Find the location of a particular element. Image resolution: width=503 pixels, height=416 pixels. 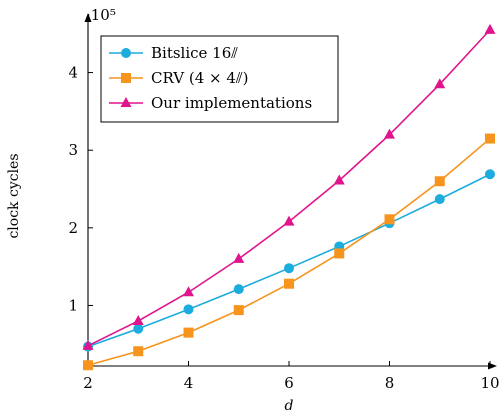

y-tick-label: 4 is located at coordinates (73, 73).